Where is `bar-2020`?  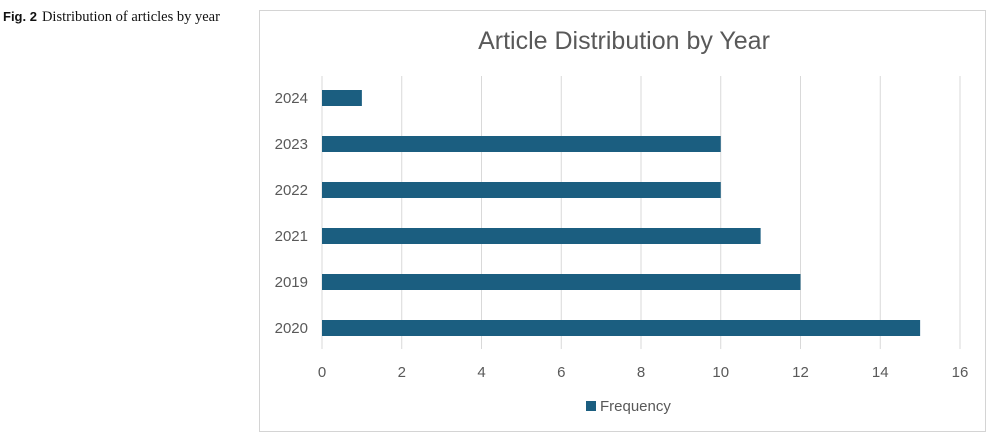 bar-2020 is located at coordinates (621, 328).